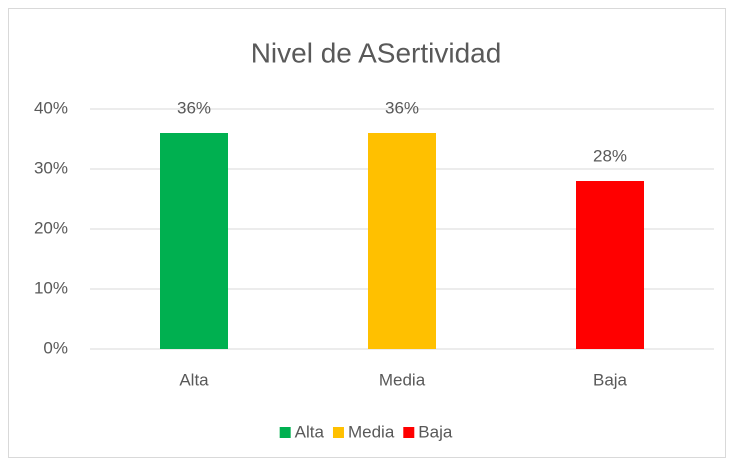  What do you see at coordinates (55, 347) in the screenshot?
I see `y-tick-label: 0%` at bounding box center [55, 347].